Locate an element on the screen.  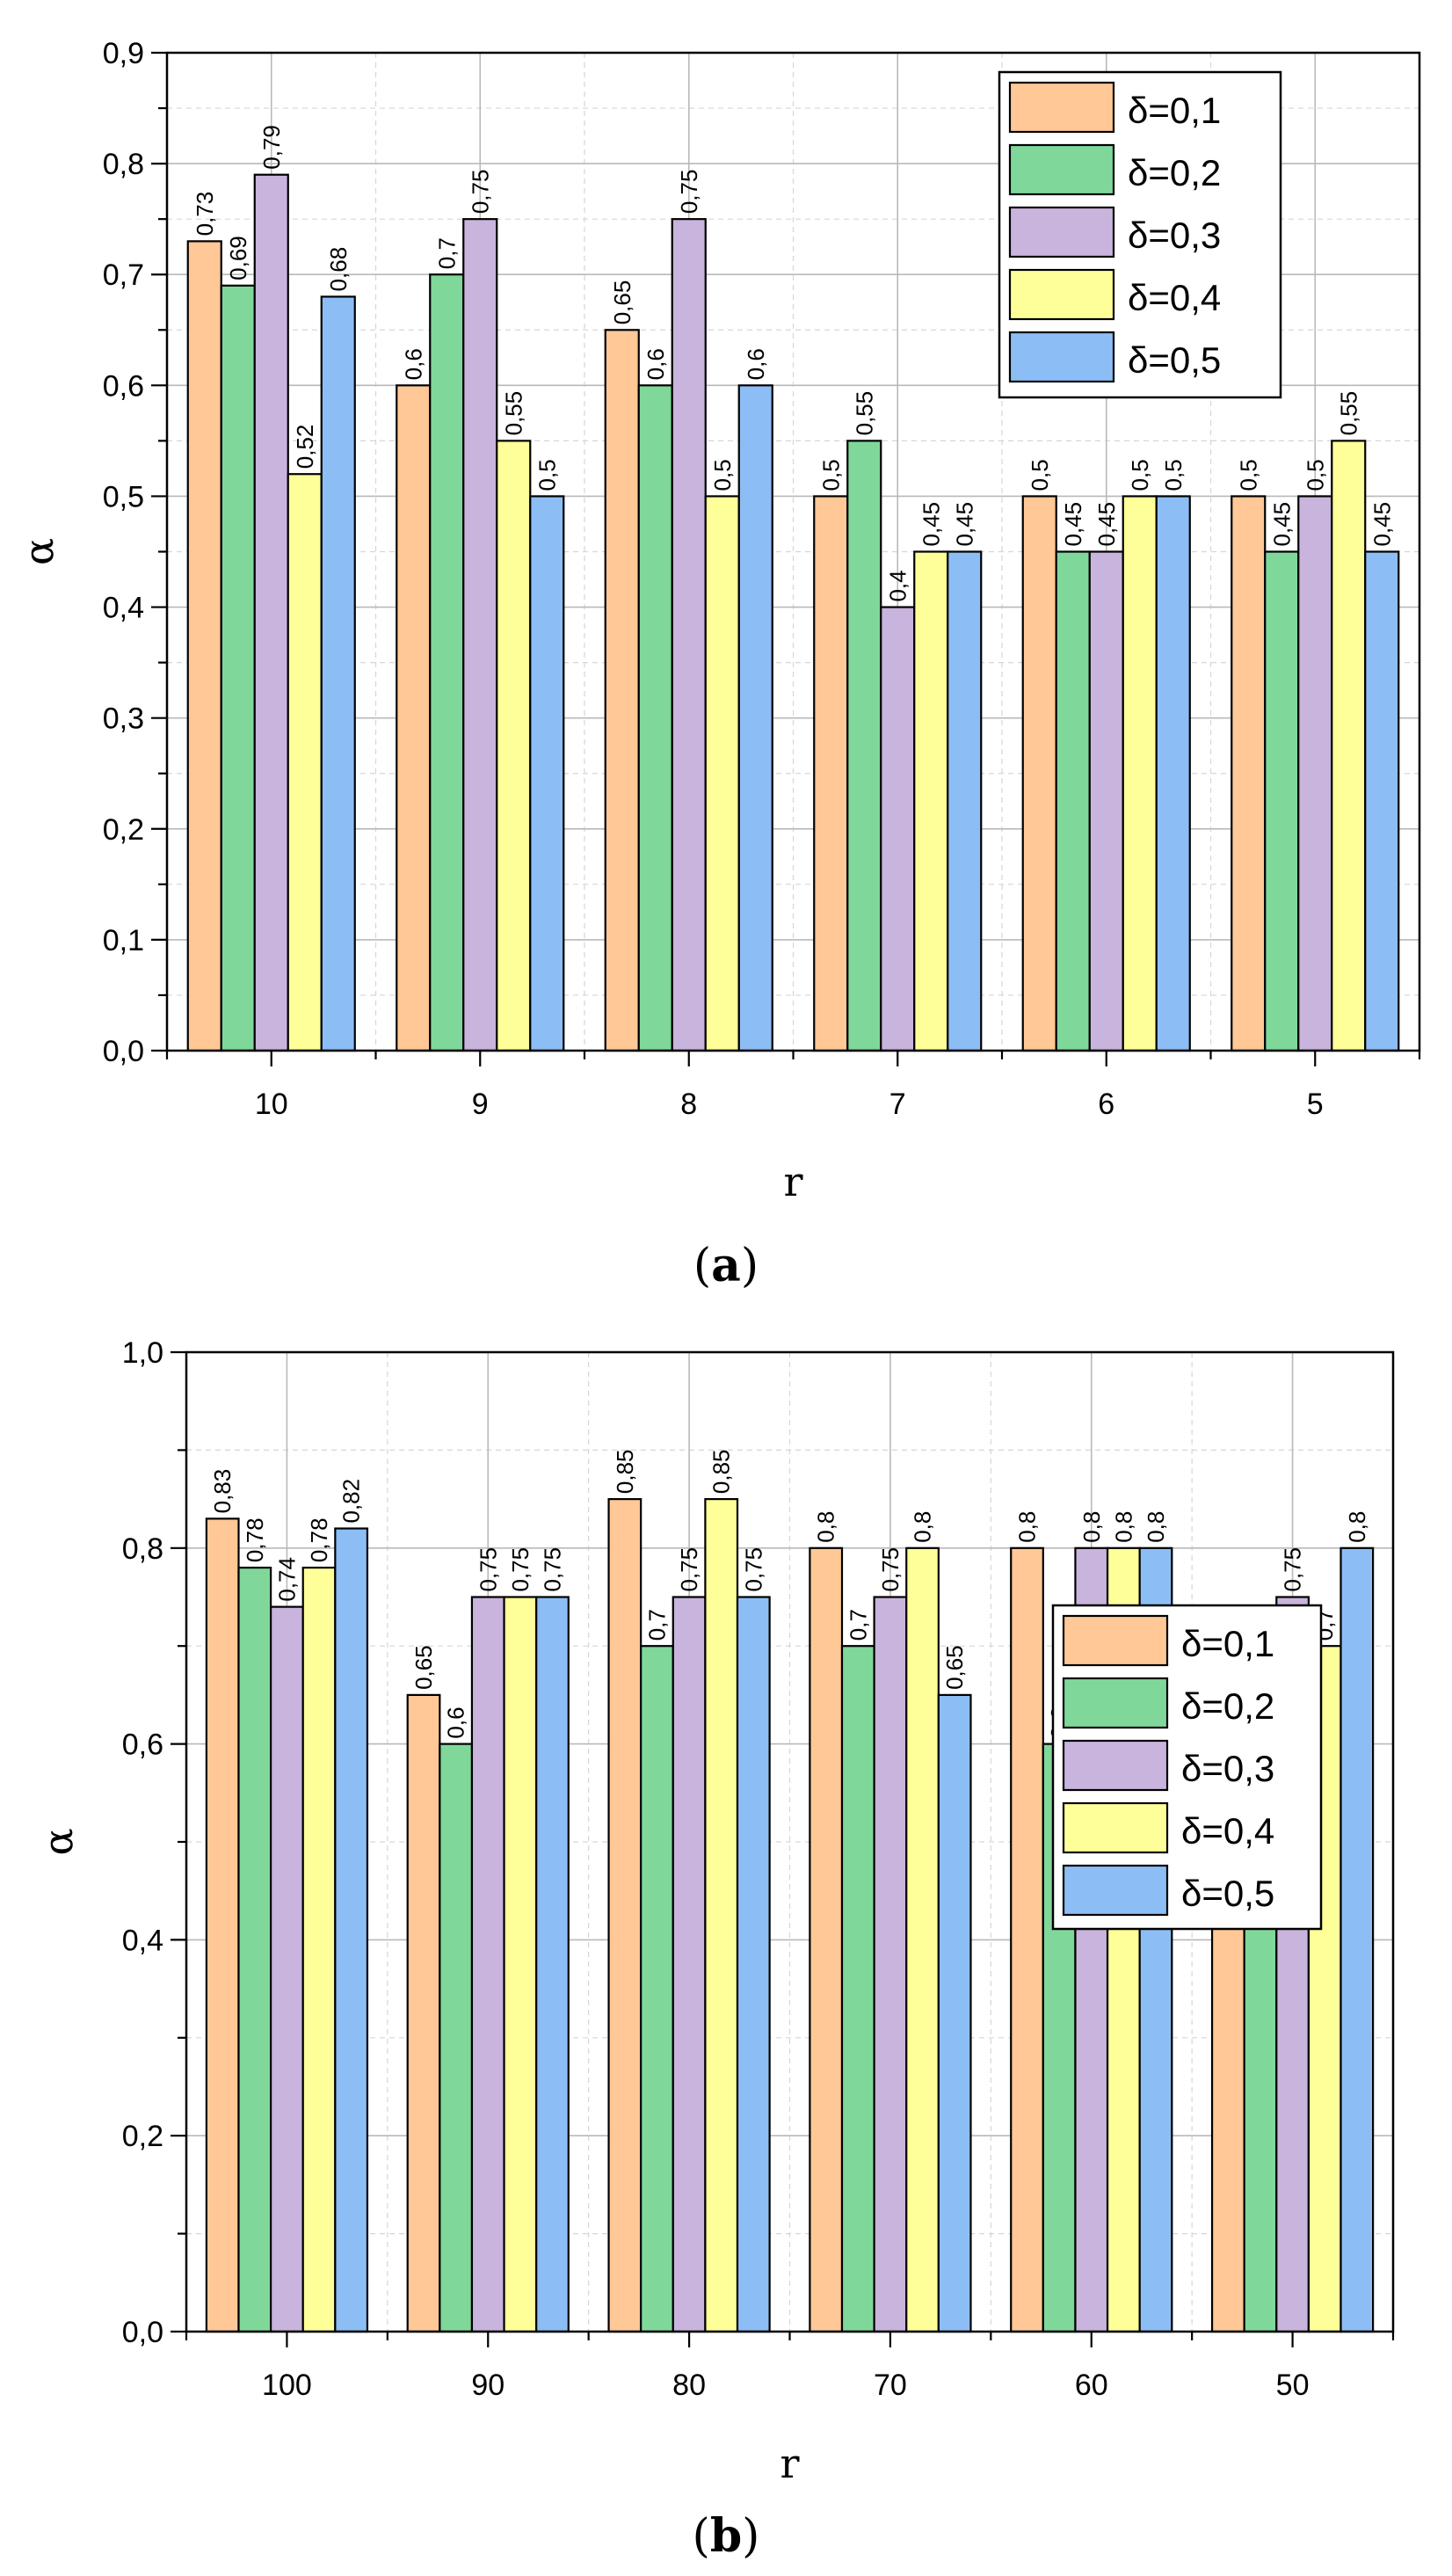
data-label: 0,73 is located at coordinates (205, 214).